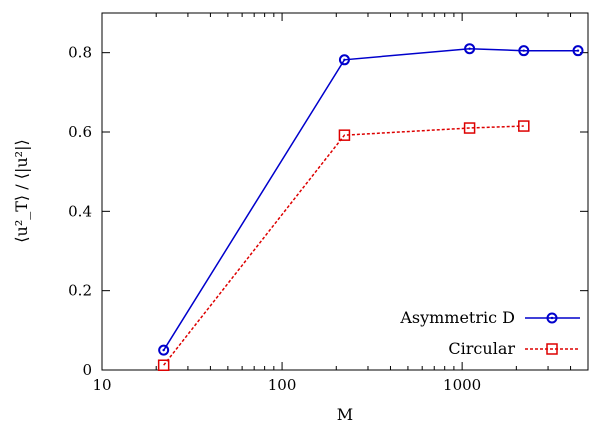  Describe the element at coordinates (80, 291) in the screenshot. I see `y-tick-label: 0.2` at that location.